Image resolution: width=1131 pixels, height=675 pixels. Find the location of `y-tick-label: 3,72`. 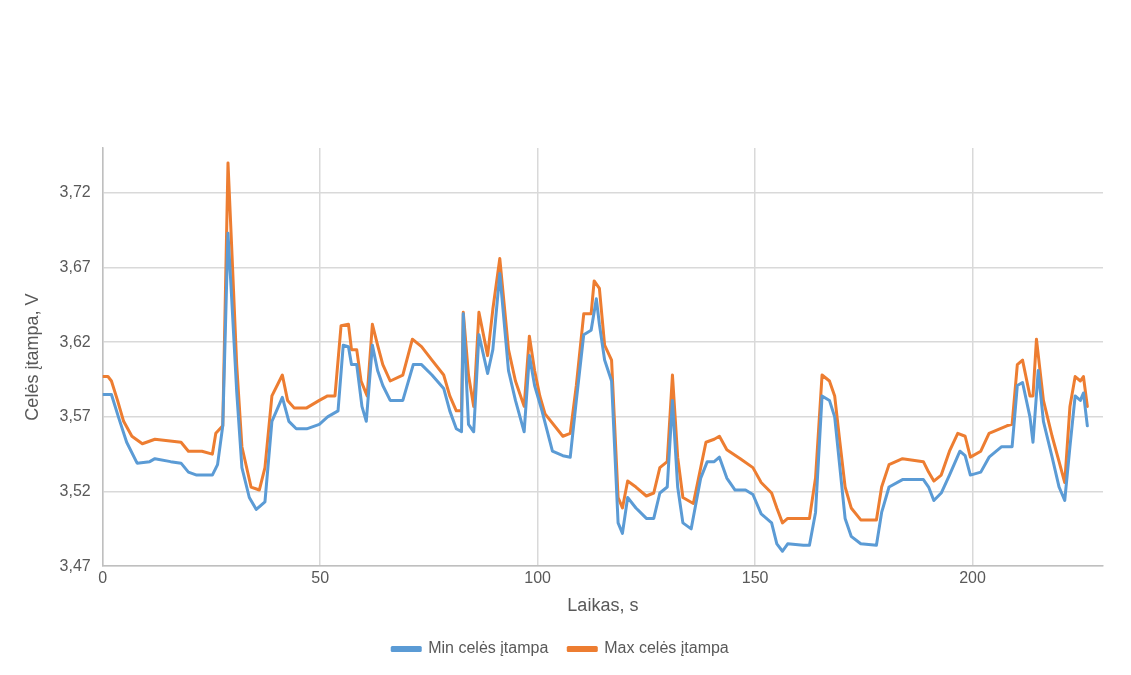

y-tick-label: 3,72 is located at coordinates (75, 192).